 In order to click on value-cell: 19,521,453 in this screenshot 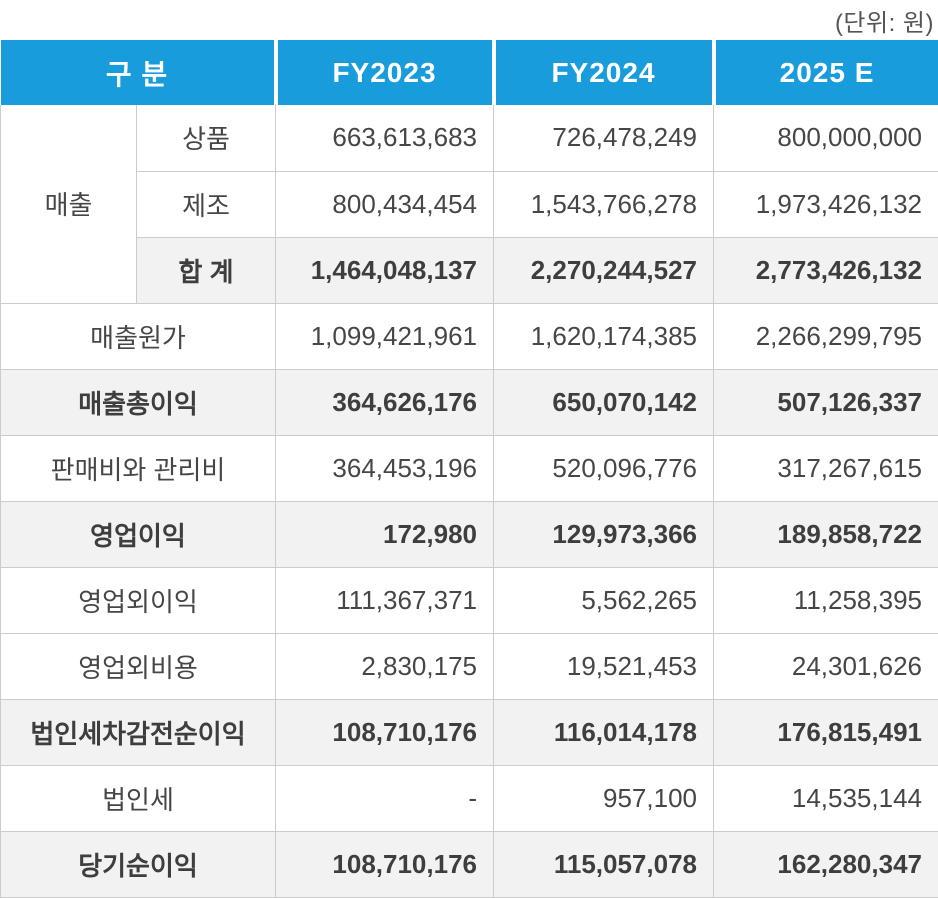, I will do `click(603, 666)`.